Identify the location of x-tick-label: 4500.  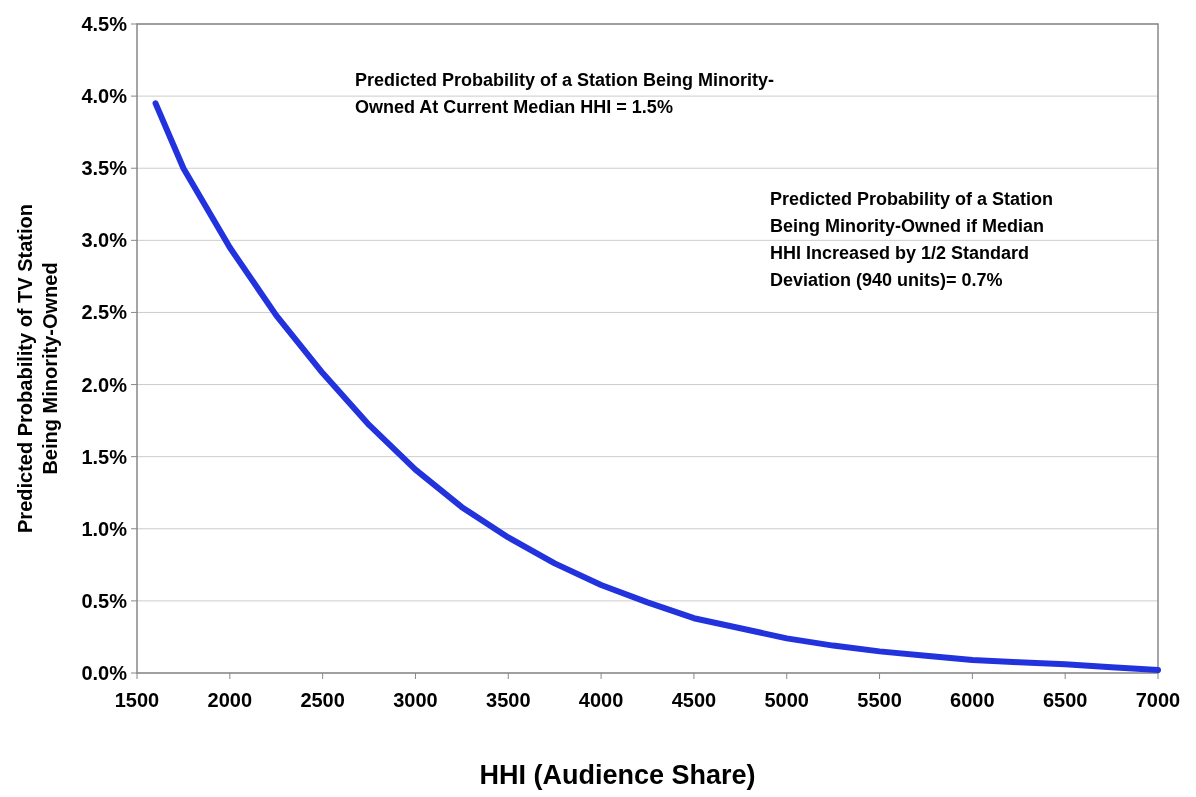
(694, 700).